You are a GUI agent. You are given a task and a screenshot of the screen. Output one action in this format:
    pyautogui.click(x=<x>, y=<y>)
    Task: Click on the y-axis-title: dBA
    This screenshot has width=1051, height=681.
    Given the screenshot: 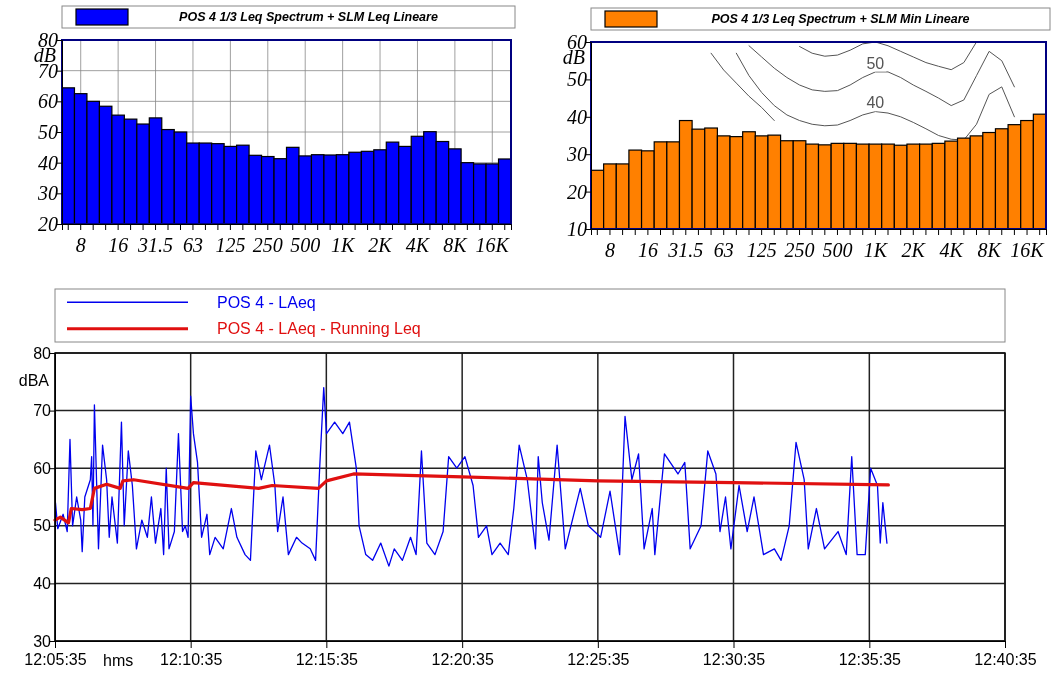 What is the action you would take?
    pyautogui.click(x=34, y=380)
    